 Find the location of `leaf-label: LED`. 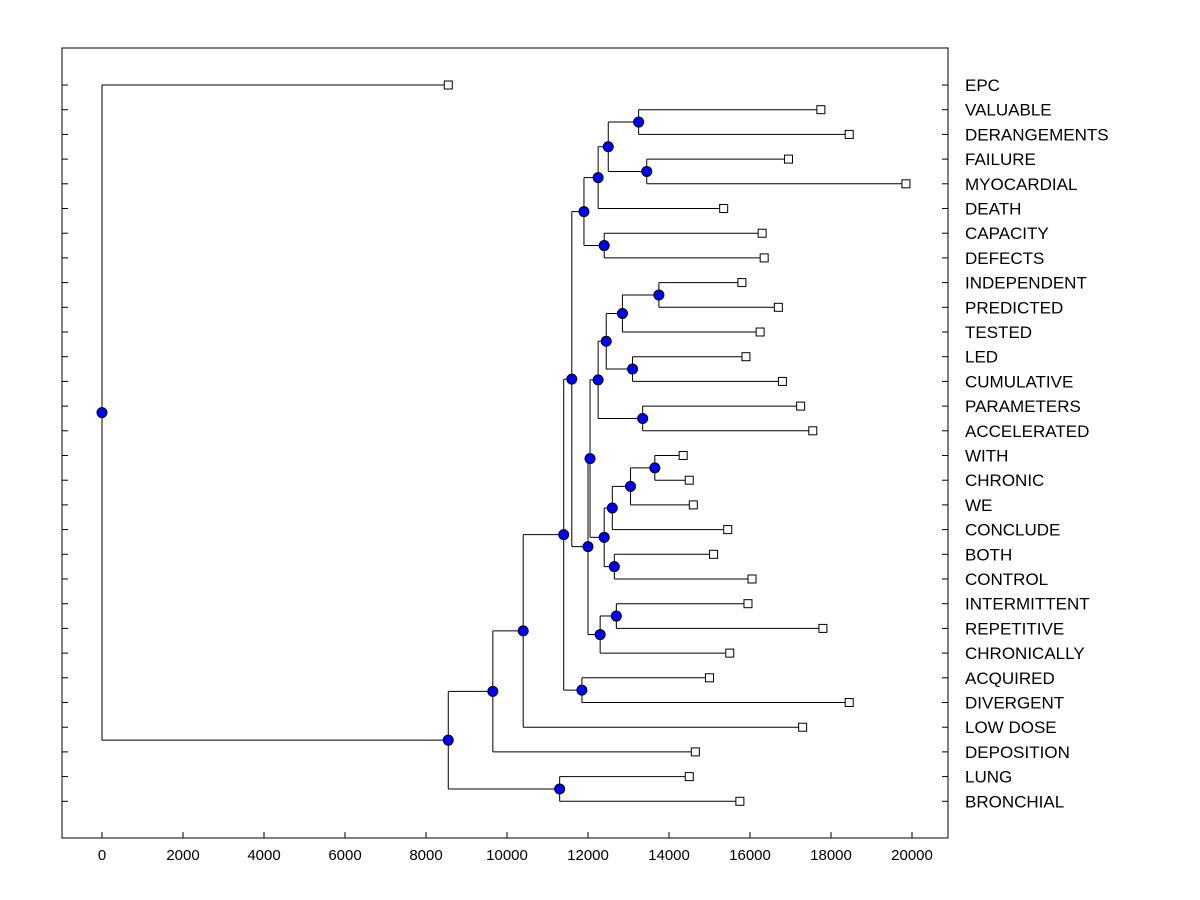

leaf-label: LED is located at coordinates (981, 357).